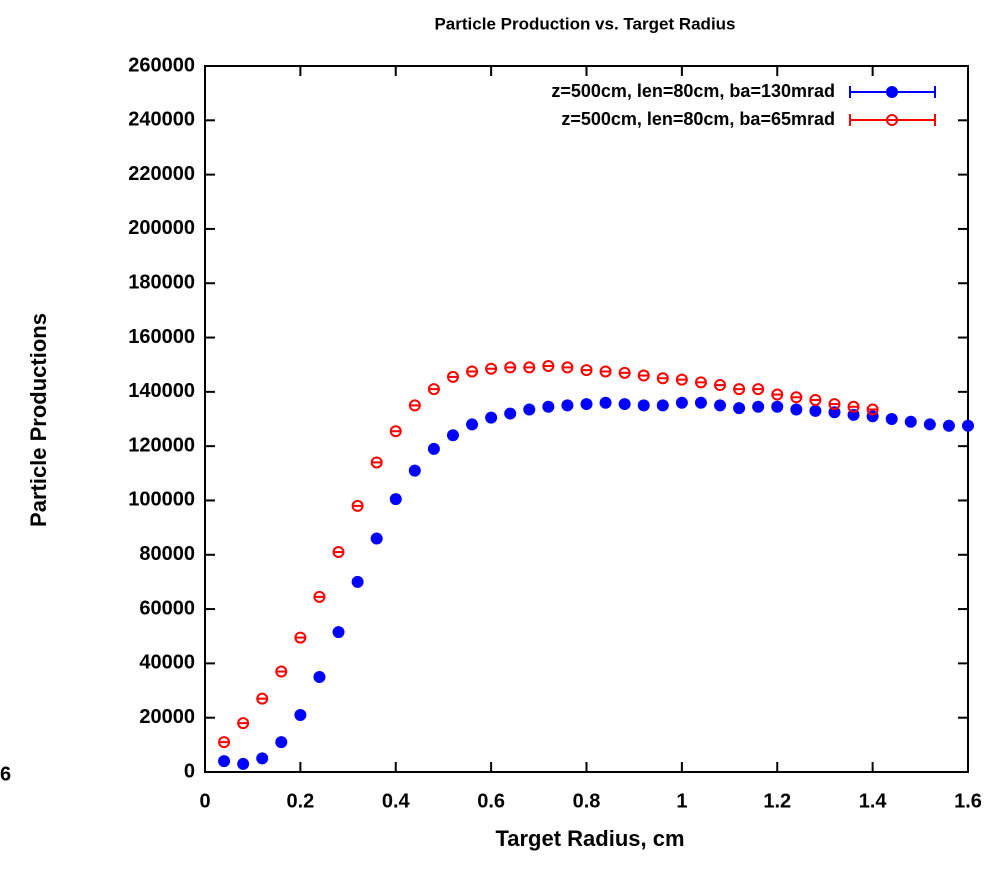 The height and width of the screenshot is (869, 1005). I want to click on x-axis-label: Target Radius, cm, so click(589, 838).